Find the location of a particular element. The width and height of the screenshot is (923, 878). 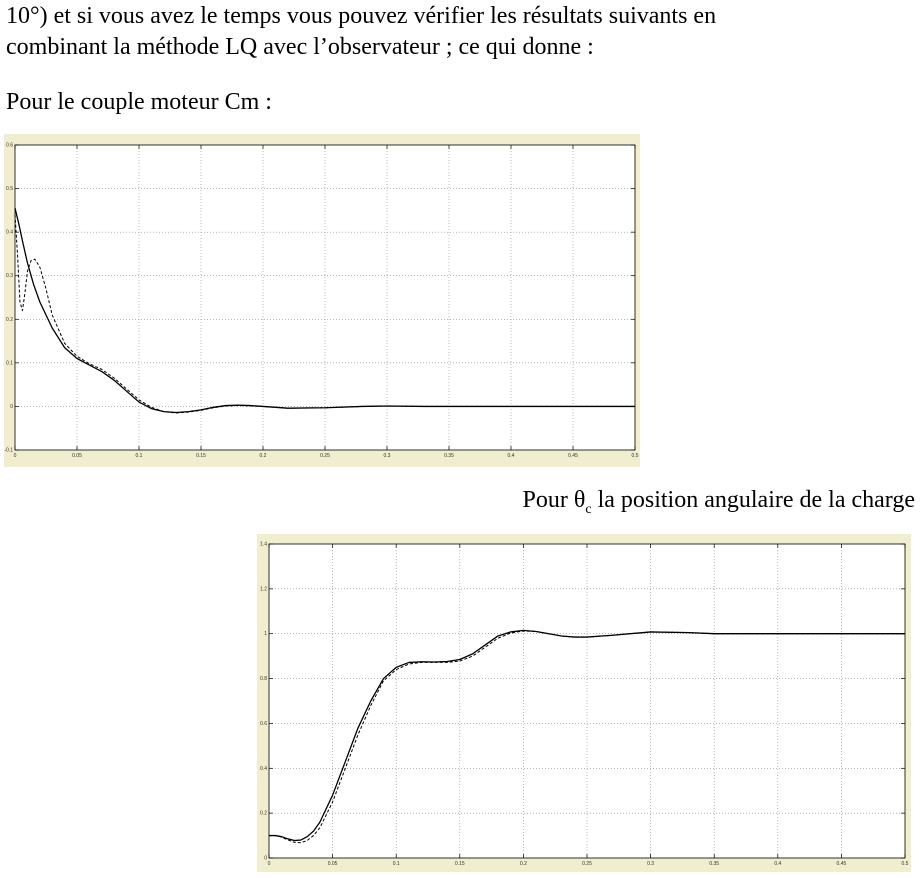

y-tick-label: 1.4 is located at coordinates (263, 545).